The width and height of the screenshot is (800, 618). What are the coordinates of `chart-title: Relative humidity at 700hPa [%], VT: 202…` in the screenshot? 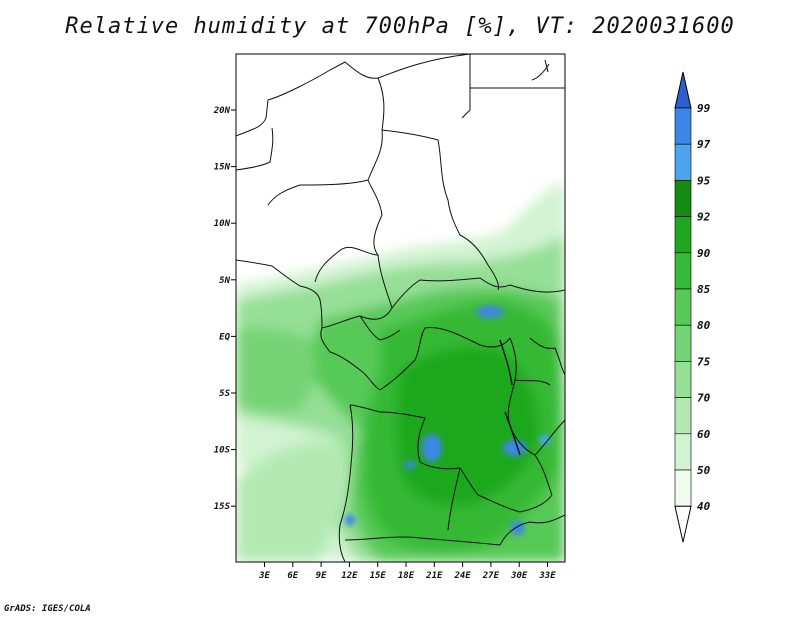 It's located at (400, 26).